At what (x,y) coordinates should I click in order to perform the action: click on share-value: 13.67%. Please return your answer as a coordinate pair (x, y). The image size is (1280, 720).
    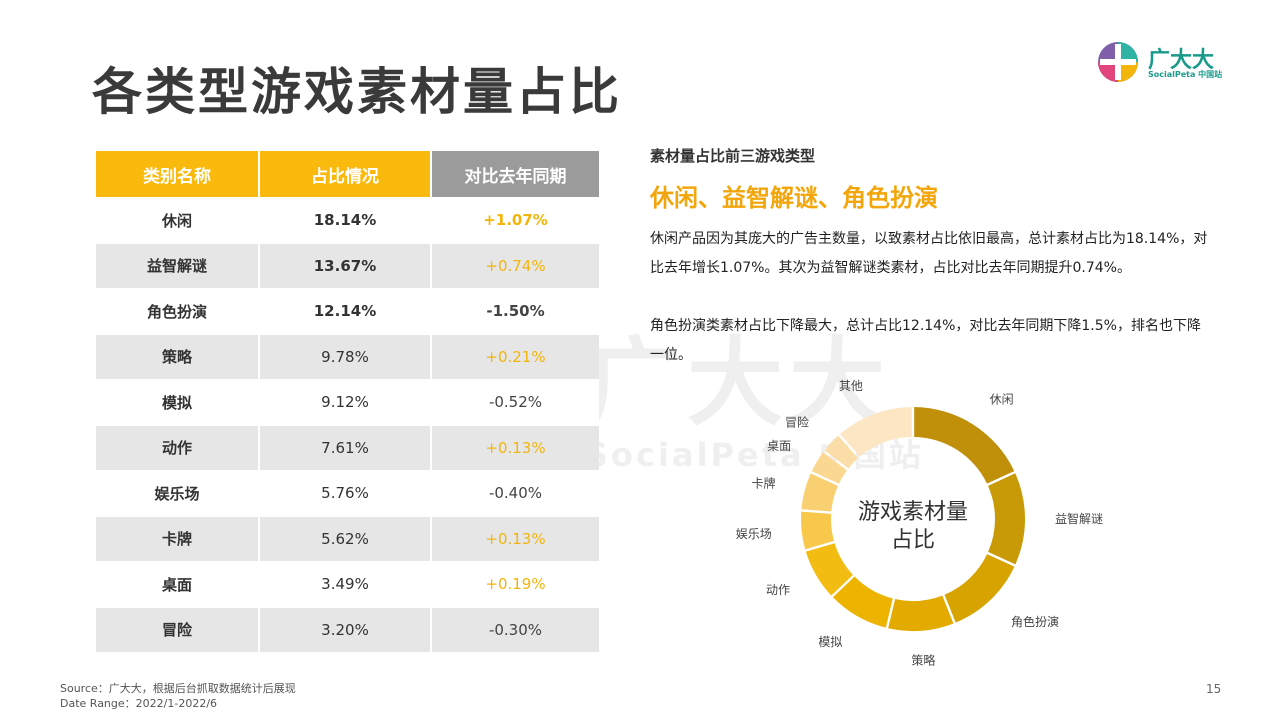
    Looking at the image, I should click on (346, 265).